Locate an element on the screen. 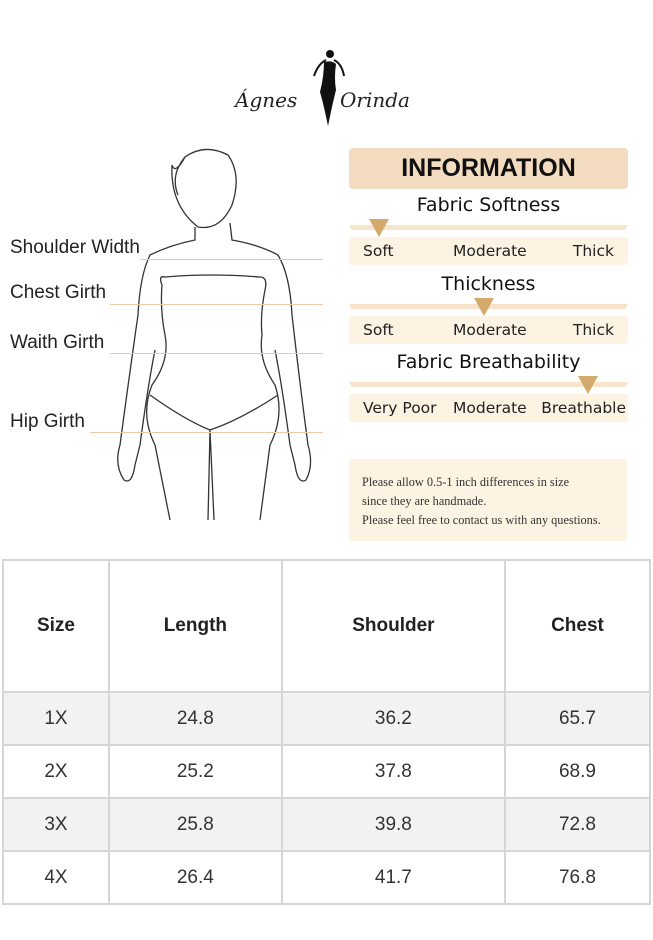 Image resolution: width=653 pixels, height=940 pixels. waist-girth-line is located at coordinates (216, 353).